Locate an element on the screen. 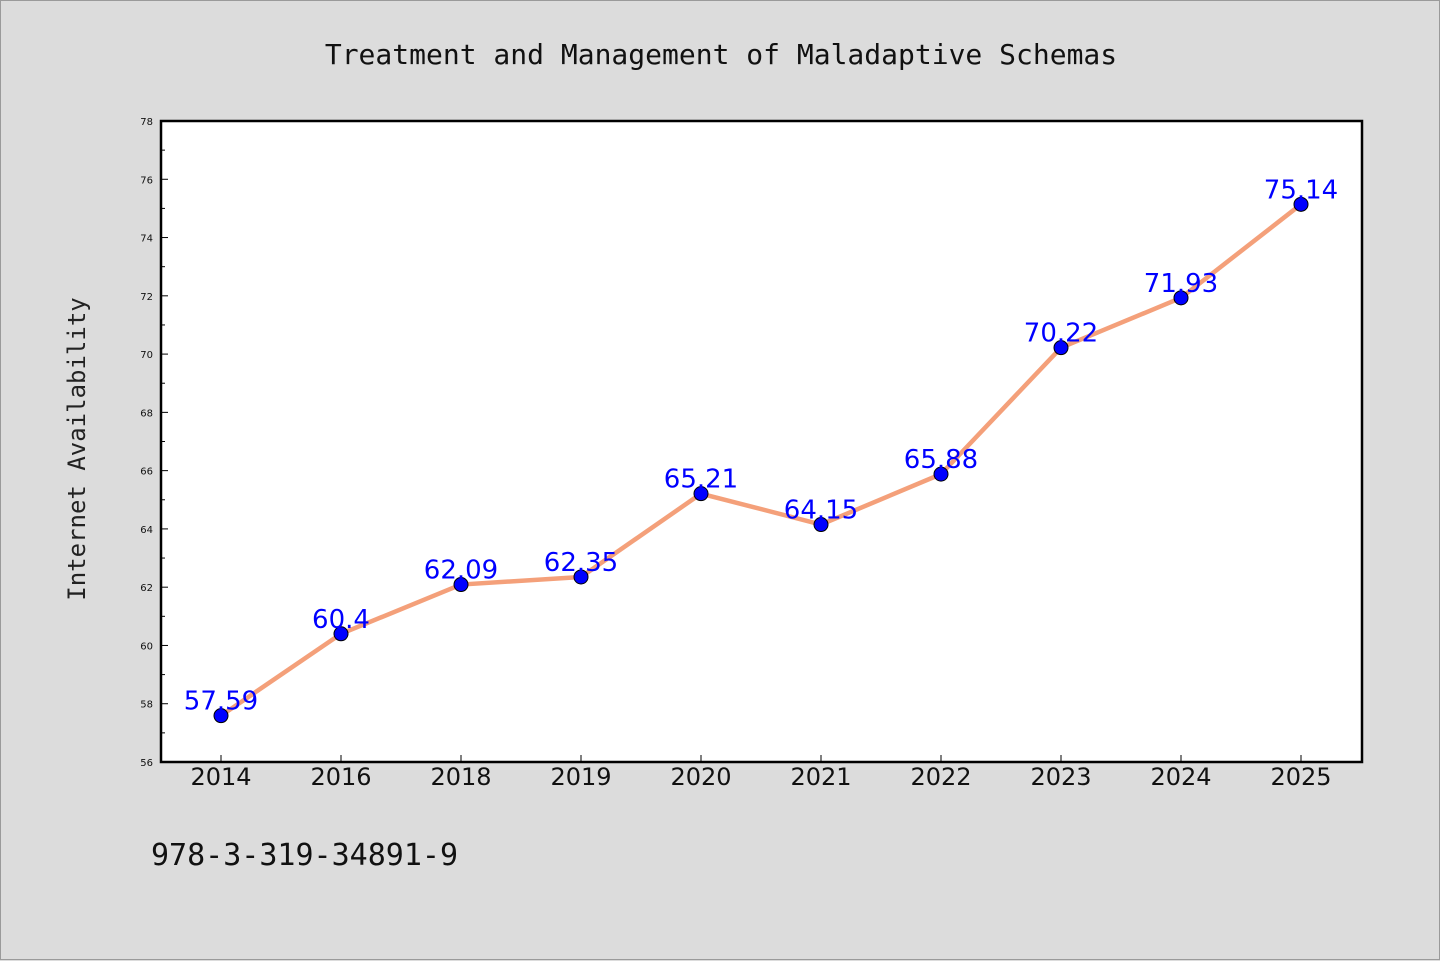 The image size is (1440, 961). y-tick-label: 76 is located at coordinates (146, 180).